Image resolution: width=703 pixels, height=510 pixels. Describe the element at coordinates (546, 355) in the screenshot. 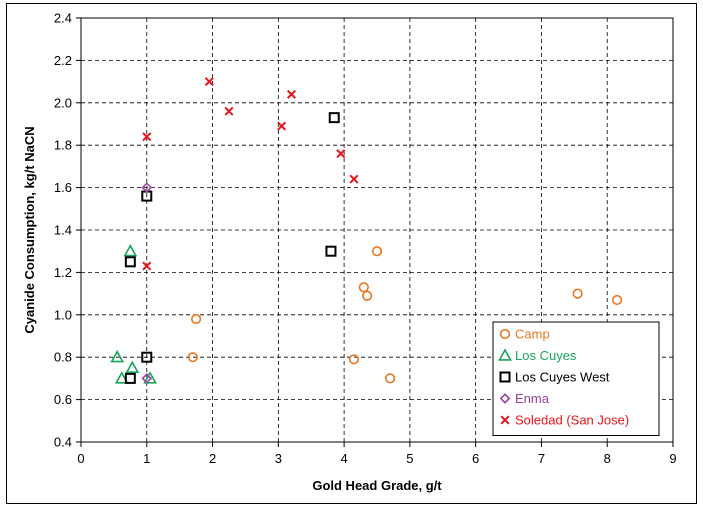

I see `legend-label: Los Cuyes` at that location.